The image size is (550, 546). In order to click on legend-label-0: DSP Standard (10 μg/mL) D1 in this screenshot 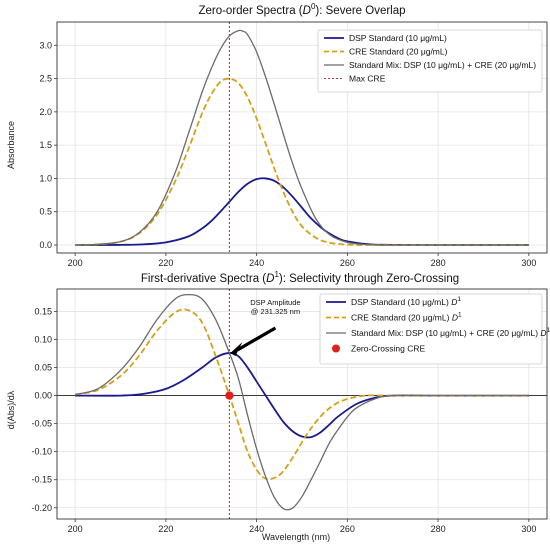, I will do `click(406, 301)`.